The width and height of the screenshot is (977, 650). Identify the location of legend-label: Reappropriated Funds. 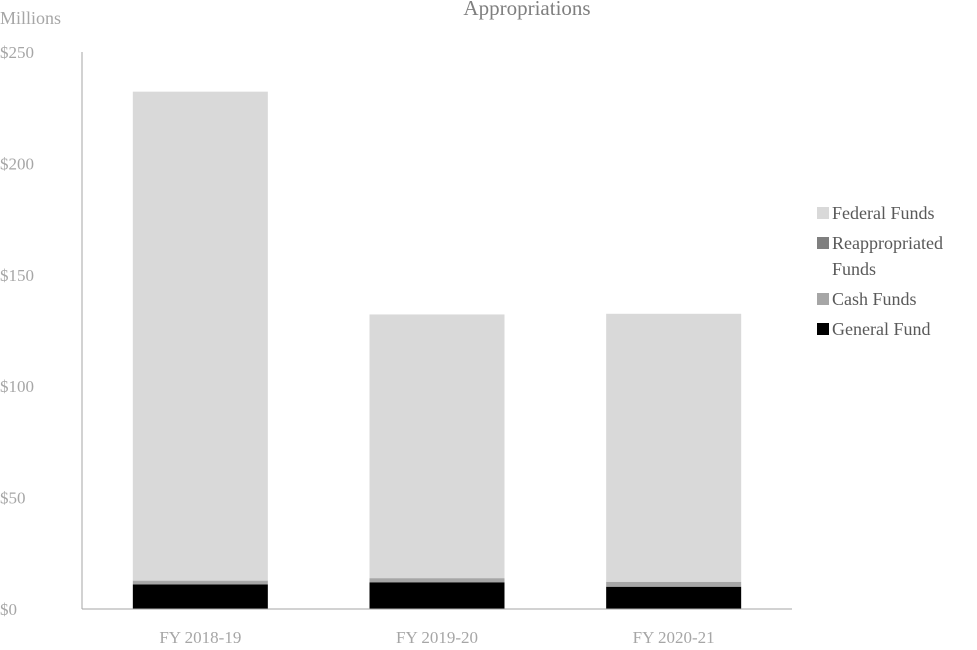
(887, 256).